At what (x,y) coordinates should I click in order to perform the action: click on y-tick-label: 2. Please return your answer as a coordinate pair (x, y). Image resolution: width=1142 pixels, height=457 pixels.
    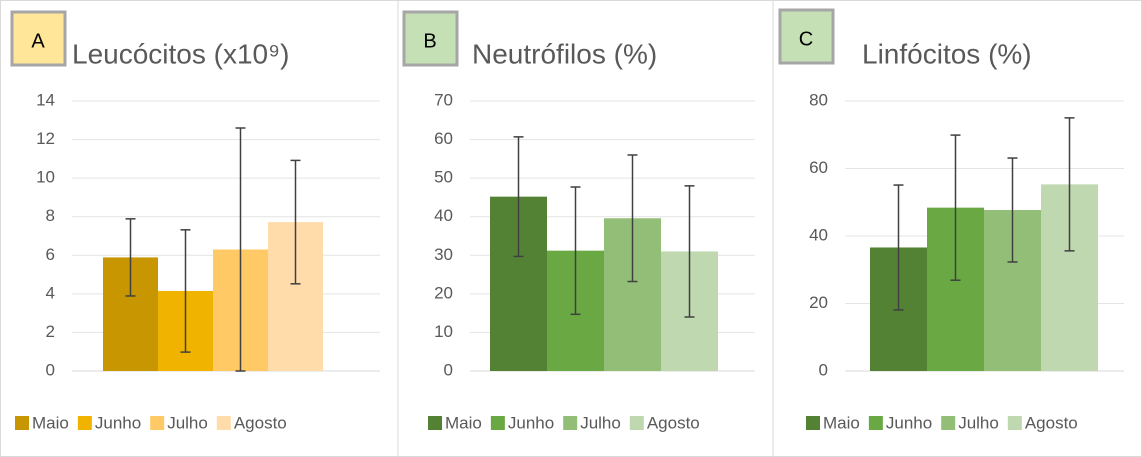
    Looking at the image, I should click on (50, 331).